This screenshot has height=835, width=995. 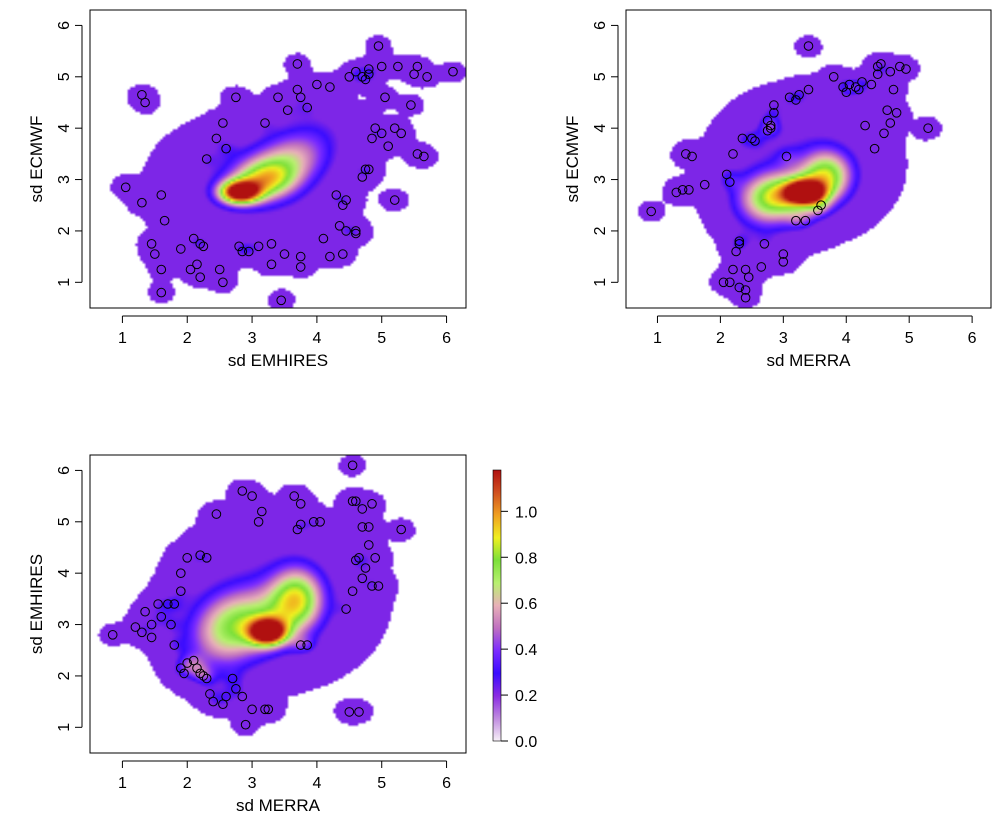 What do you see at coordinates (278, 604) in the screenshot?
I see `density-heatmap` at bounding box center [278, 604].